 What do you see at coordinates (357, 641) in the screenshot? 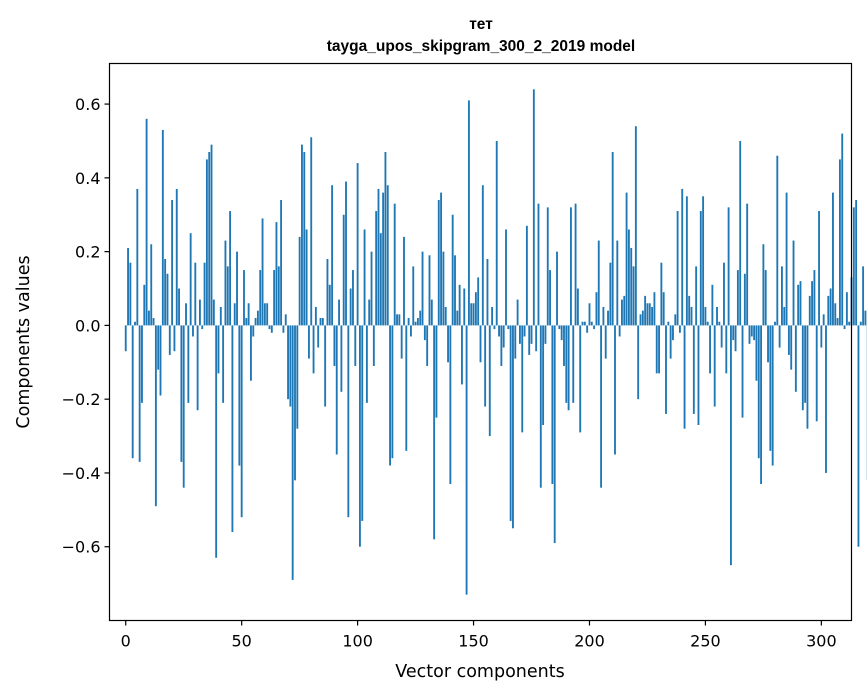
I see `x-tick-label: 100` at bounding box center [357, 641].